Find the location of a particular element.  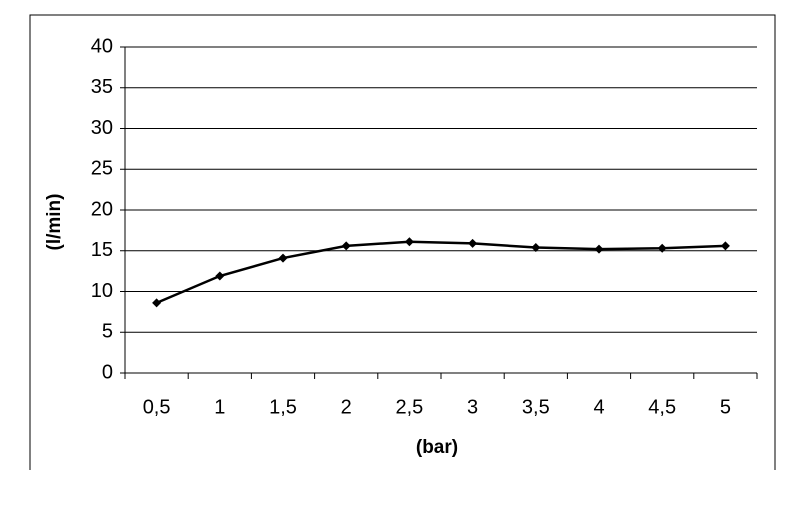

x-tick-label: 5 is located at coordinates (725, 407).